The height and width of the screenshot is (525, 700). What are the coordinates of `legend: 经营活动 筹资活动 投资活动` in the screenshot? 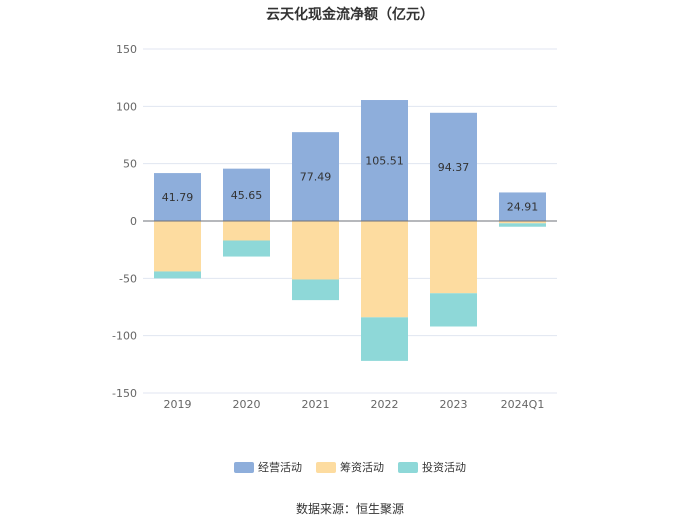 It's located at (350, 467).